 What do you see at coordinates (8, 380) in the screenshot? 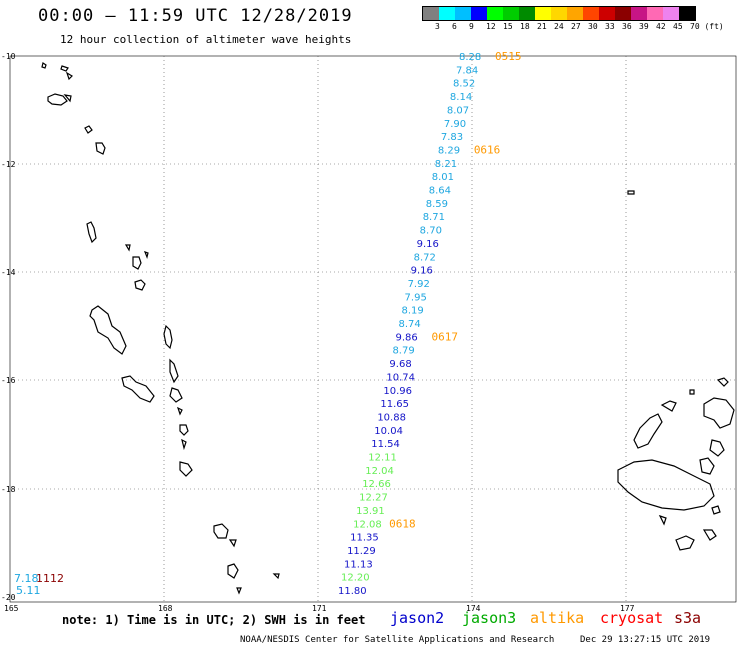
I see `lat-label: -16` at bounding box center [8, 380].